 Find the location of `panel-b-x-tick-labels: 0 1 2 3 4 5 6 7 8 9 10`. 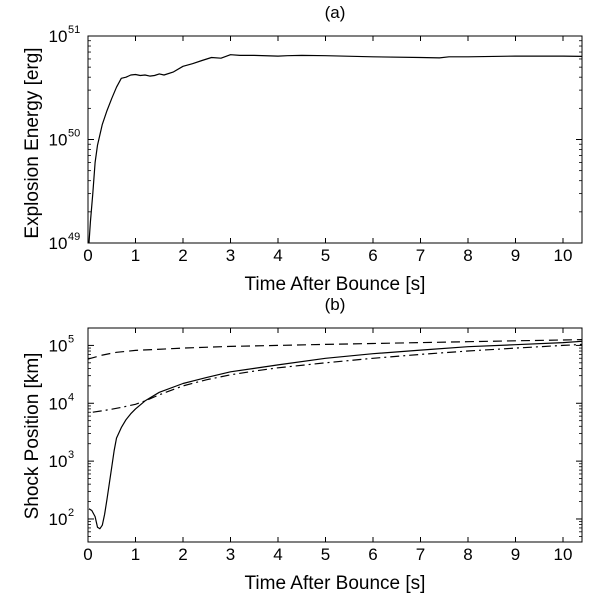

panel-b-x-tick-labels: 0 1 2 3 4 5 6 7 8 9 10 is located at coordinates (327, 554).